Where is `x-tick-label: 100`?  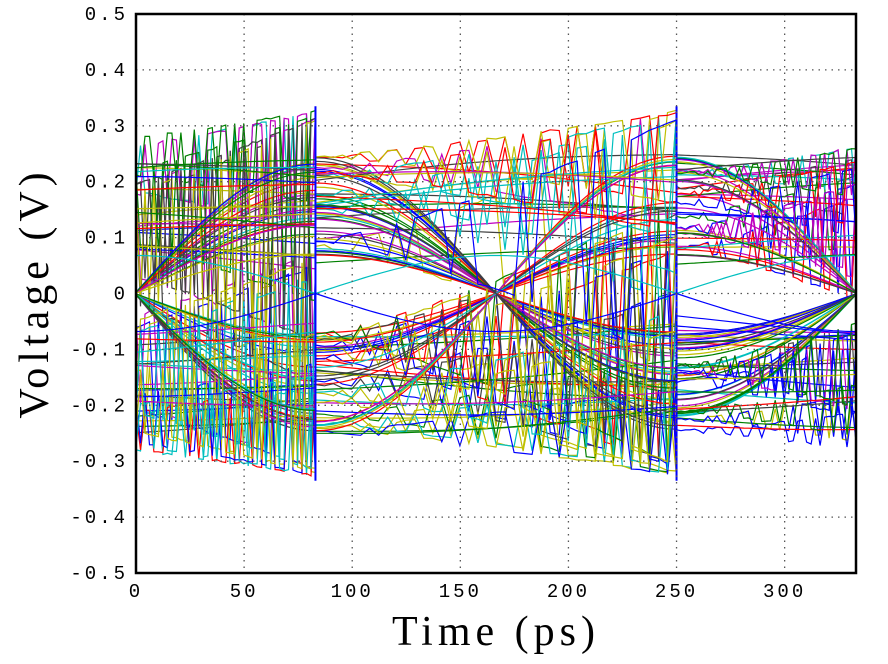
x-tick-label: 100 is located at coordinates (352, 592).